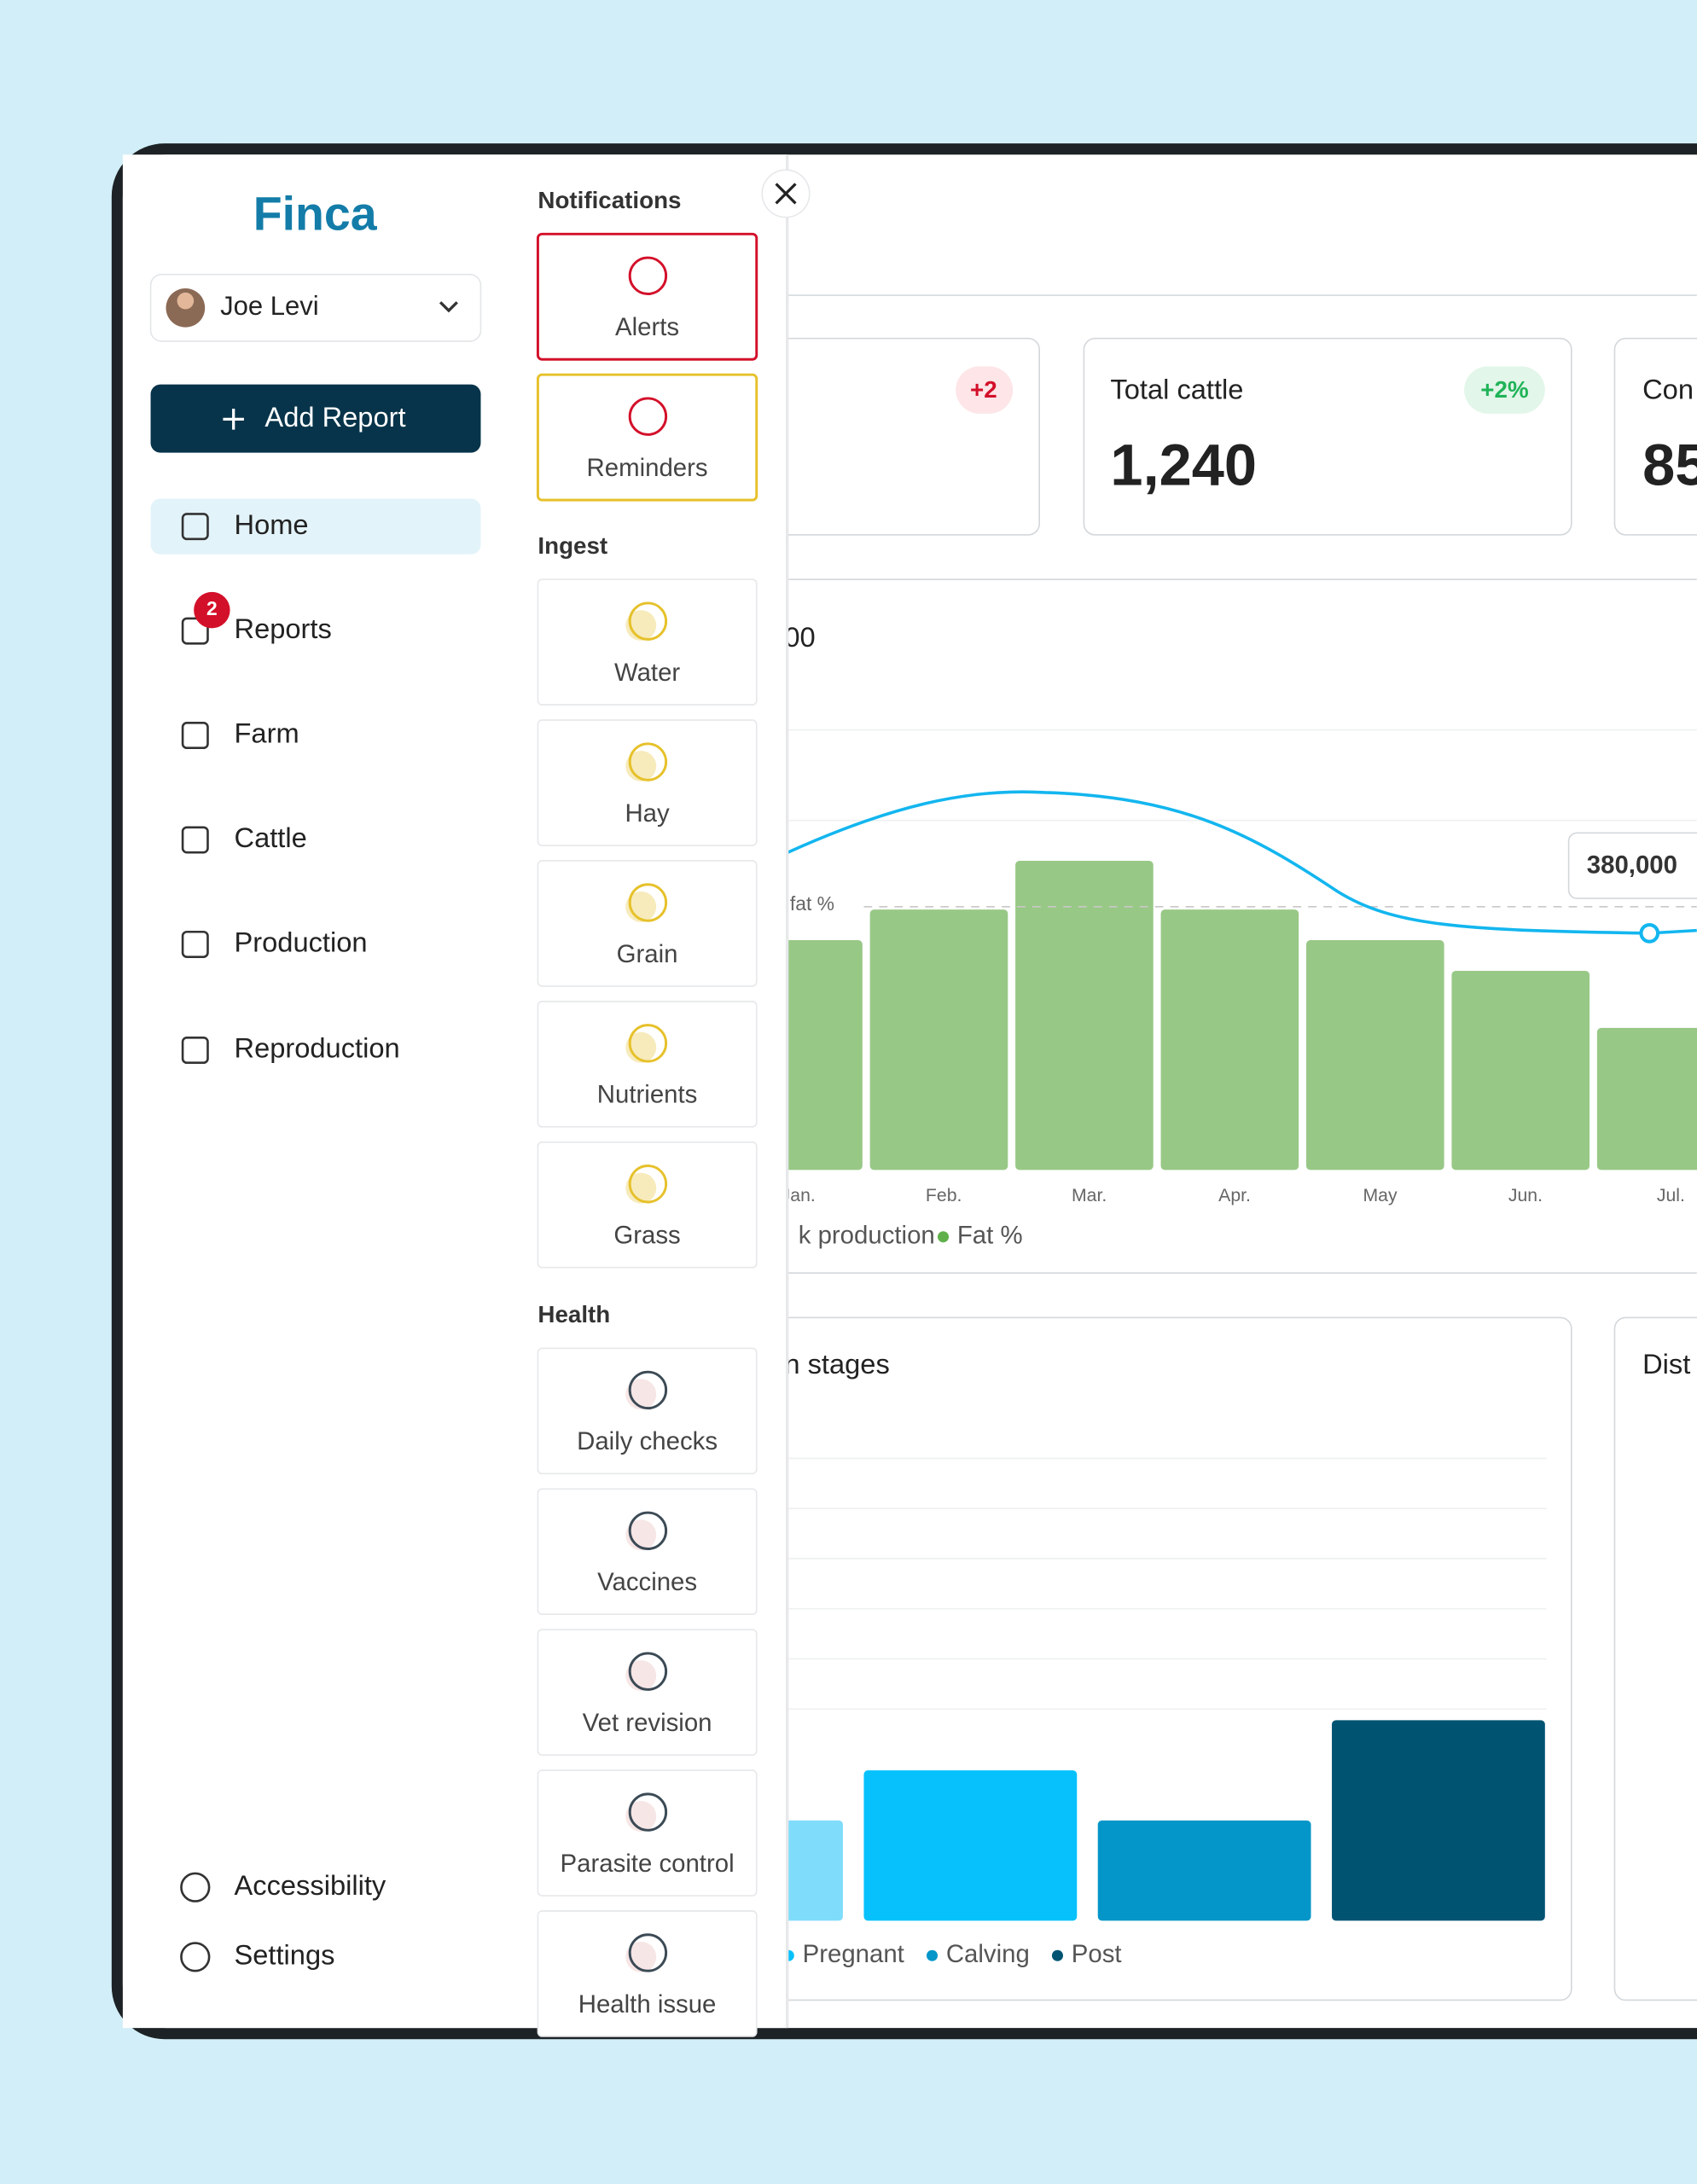 The width and height of the screenshot is (1697, 2184). What do you see at coordinates (334, 417) in the screenshot?
I see `button-label: Add Report` at bounding box center [334, 417].